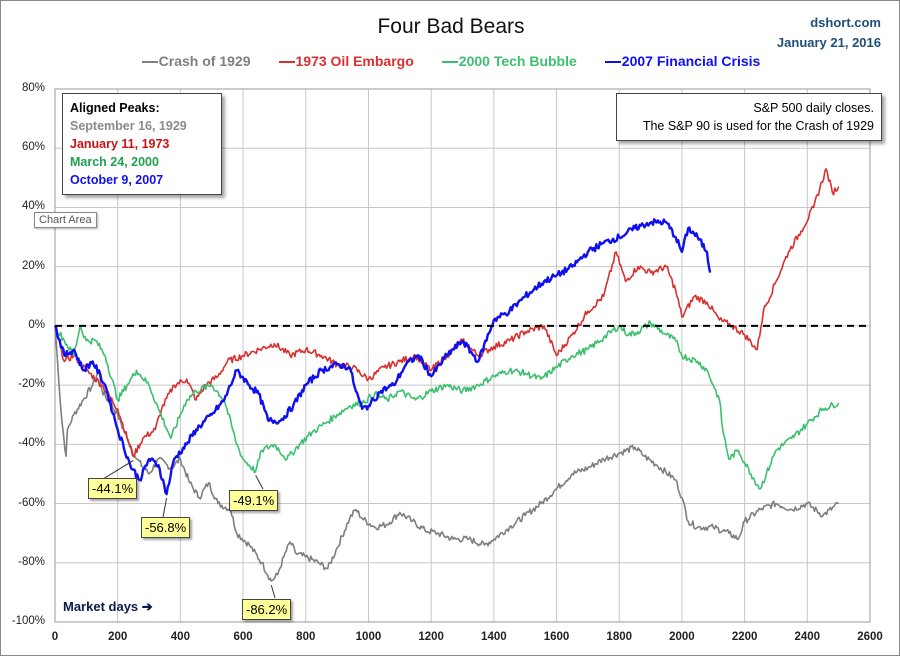 Image resolution: width=900 pixels, height=656 pixels. Describe the element at coordinates (33, 206) in the screenshot. I see `y-tick-label: 40%` at that location.